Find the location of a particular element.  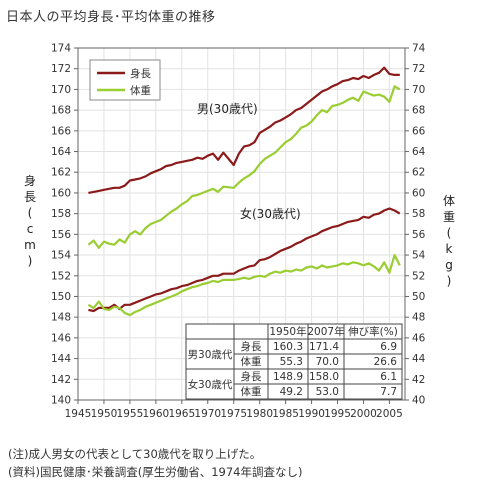

x-tick-label: 2000 is located at coordinates (363, 414).